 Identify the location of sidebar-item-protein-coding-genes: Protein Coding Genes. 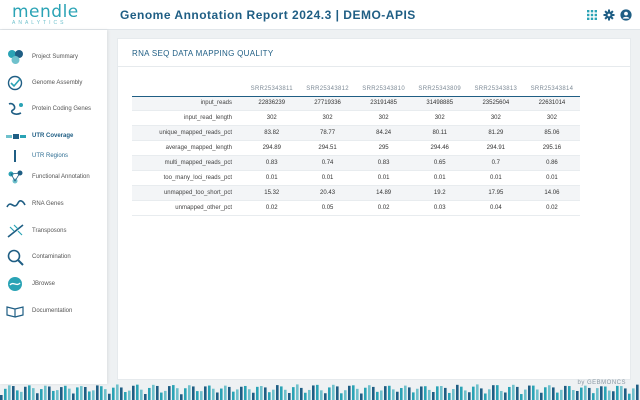
(55, 109).